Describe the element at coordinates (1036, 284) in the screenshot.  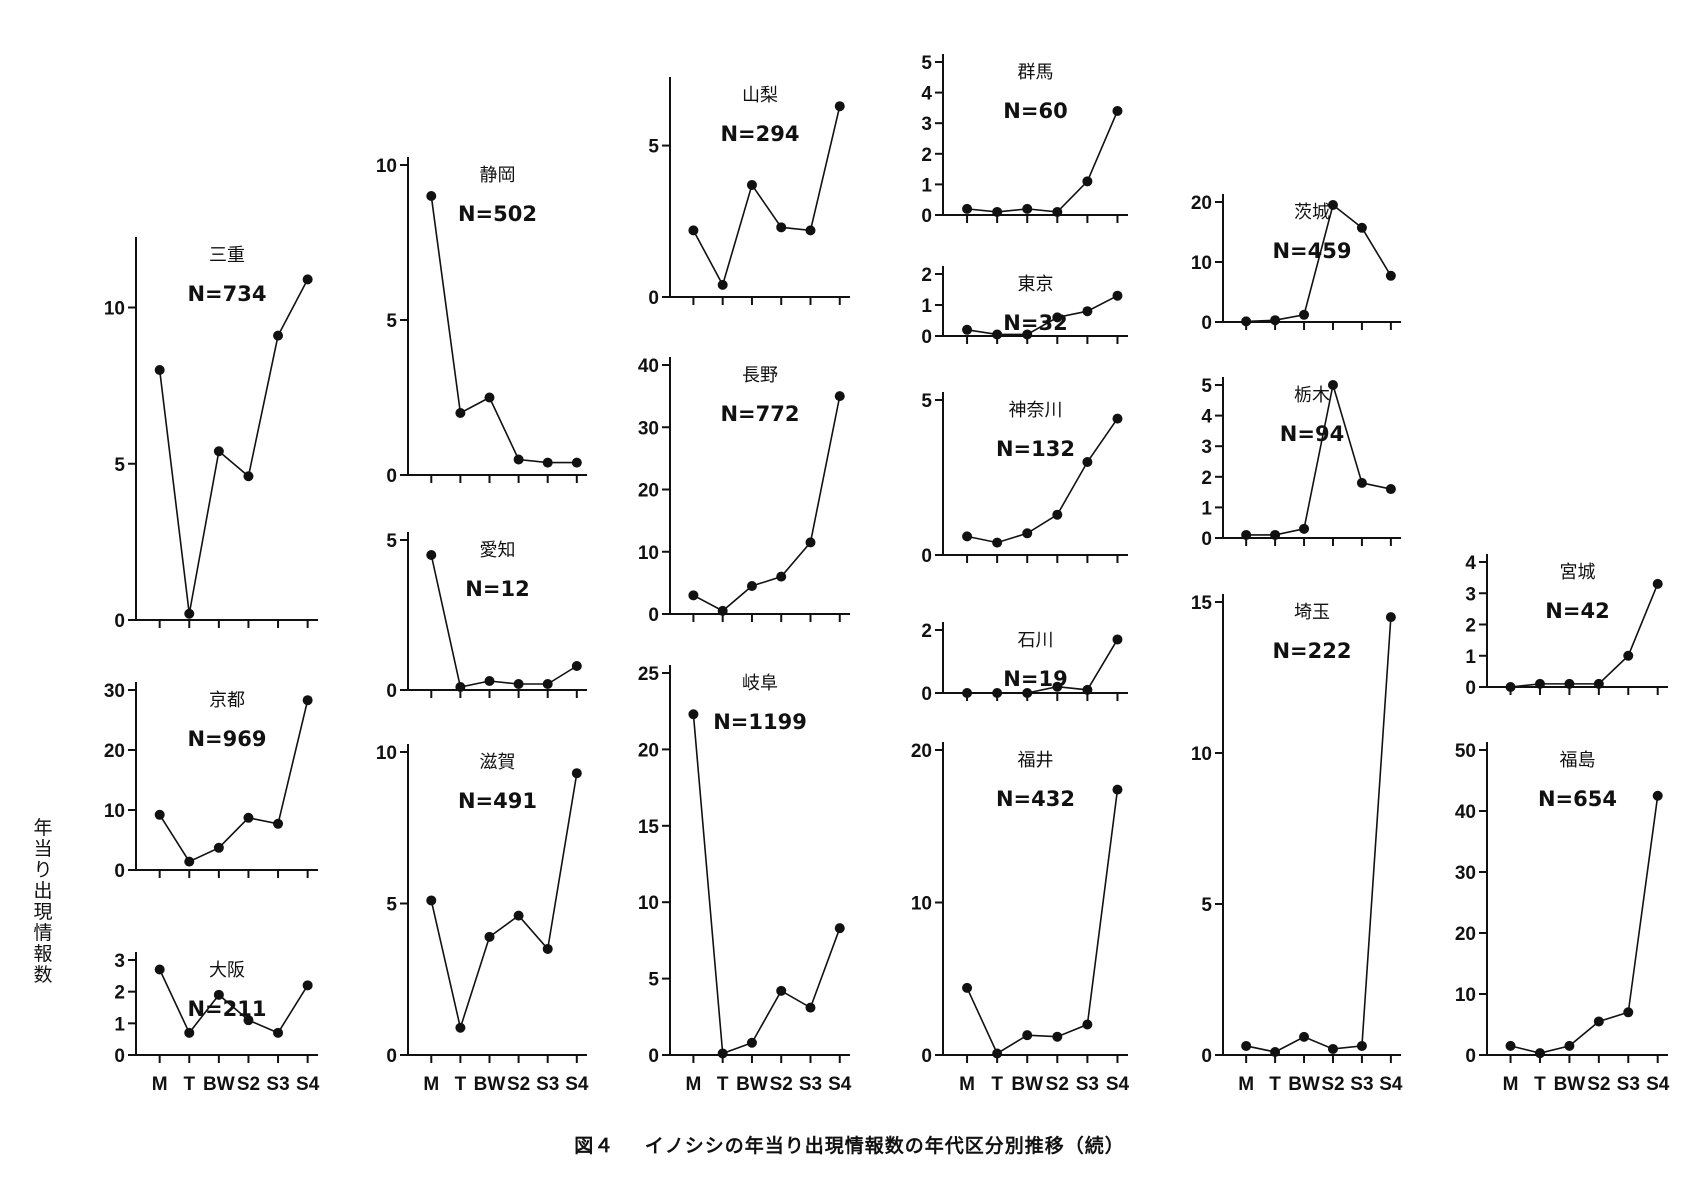
I see `panel-title: 東京` at that location.